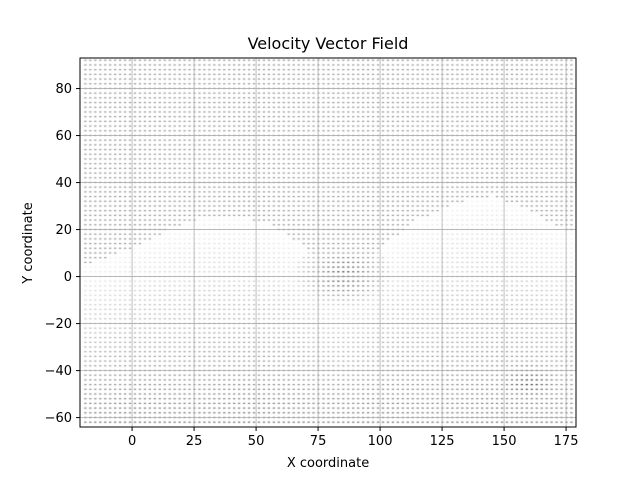  Describe the element at coordinates (442, 441) in the screenshot. I see `x-tick-label: 125` at that location.